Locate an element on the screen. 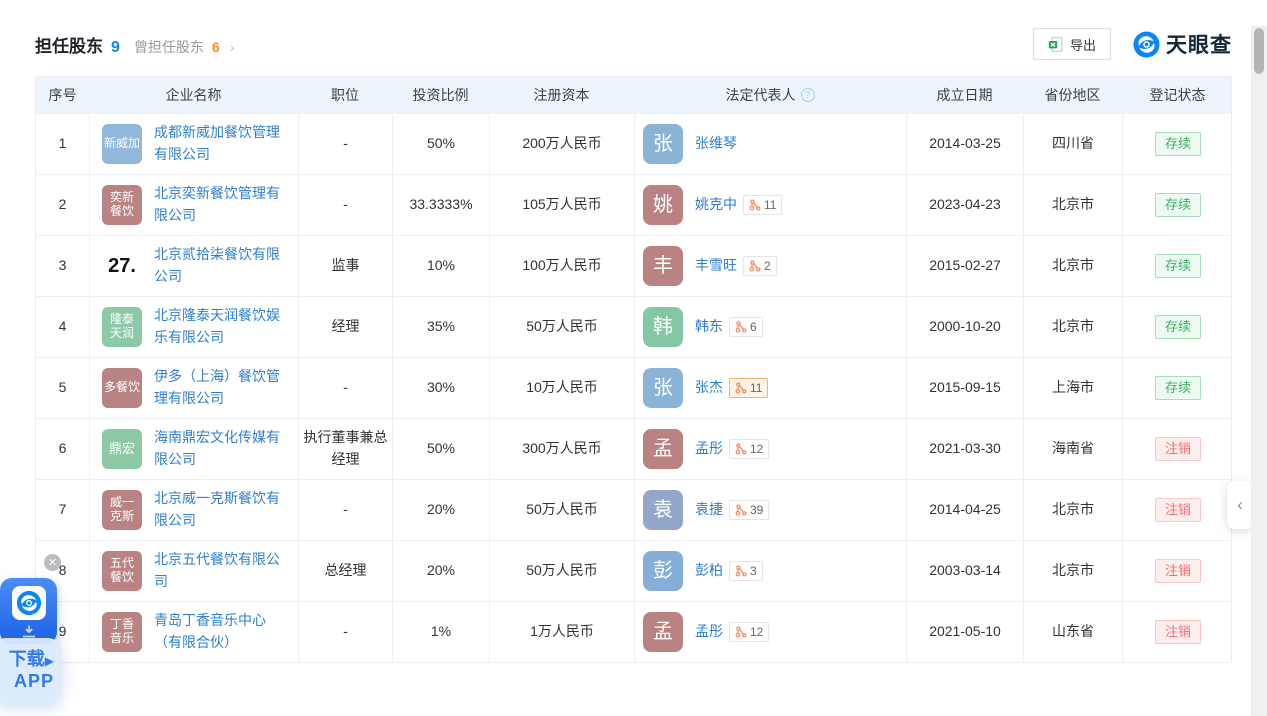 This screenshot has height=716, width=1267. legal-rep-name-link: 彭柏 is located at coordinates (709, 570).